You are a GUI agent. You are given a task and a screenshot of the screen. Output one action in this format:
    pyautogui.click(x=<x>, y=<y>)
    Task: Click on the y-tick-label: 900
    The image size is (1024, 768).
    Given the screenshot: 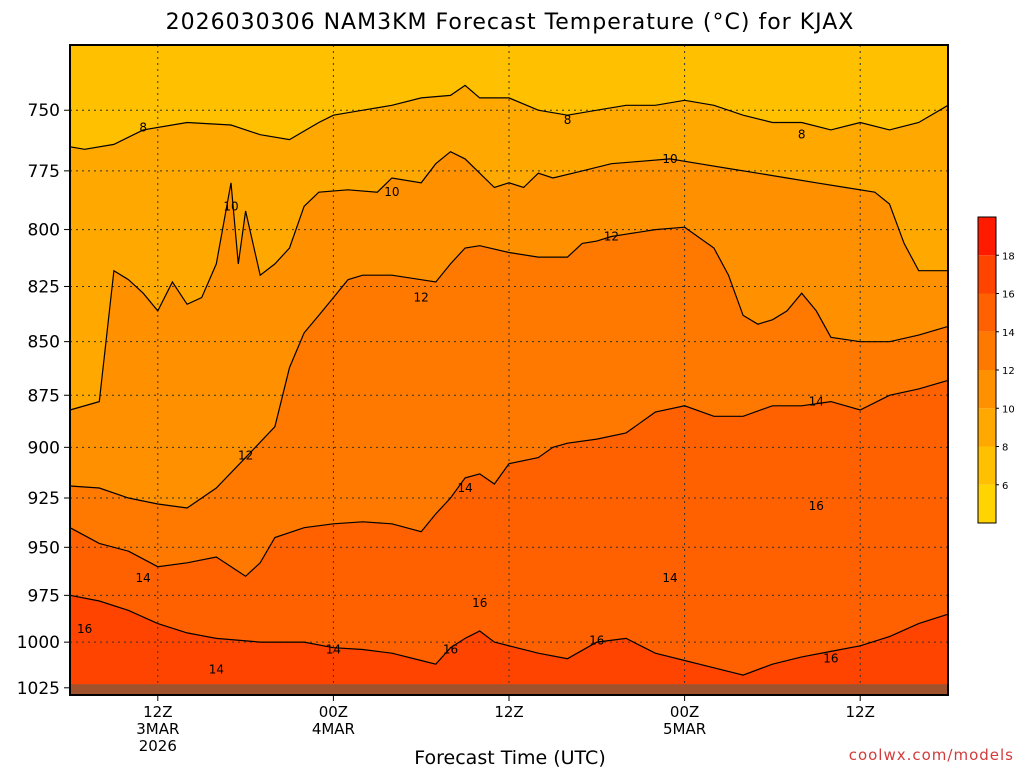 What is the action you would take?
    pyautogui.click(x=44, y=448)
    